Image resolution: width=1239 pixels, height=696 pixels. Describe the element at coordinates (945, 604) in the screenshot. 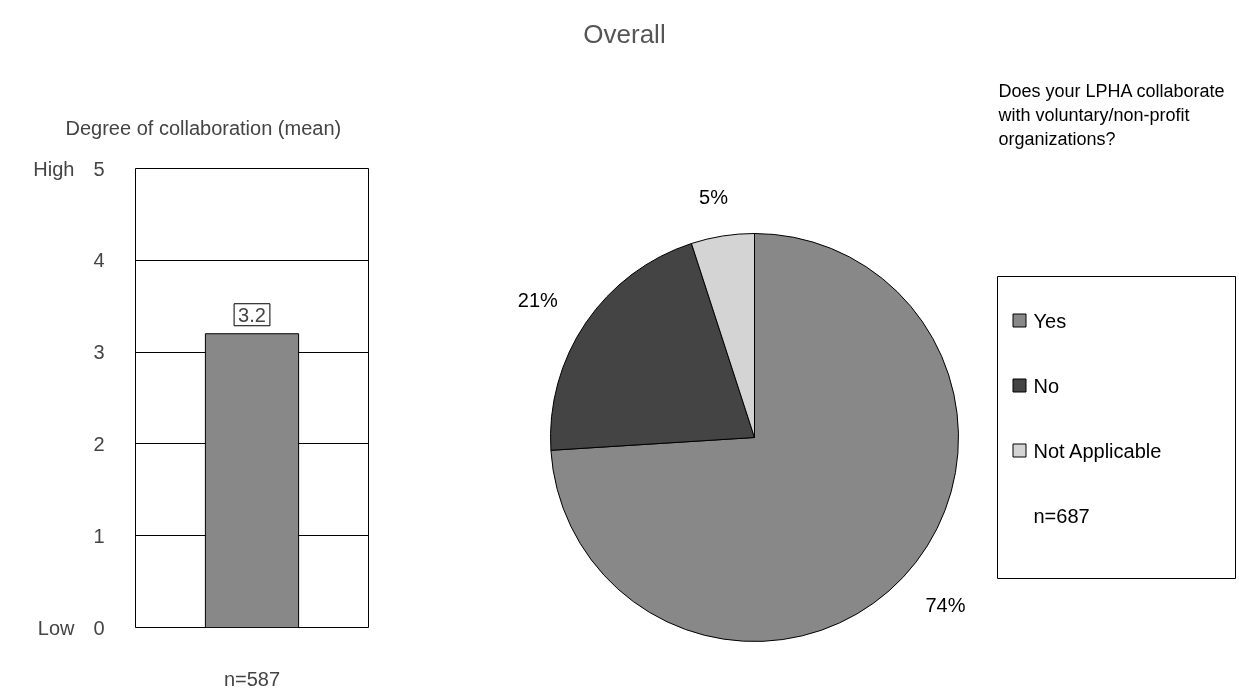

I see `data-label: 74%` at that location.